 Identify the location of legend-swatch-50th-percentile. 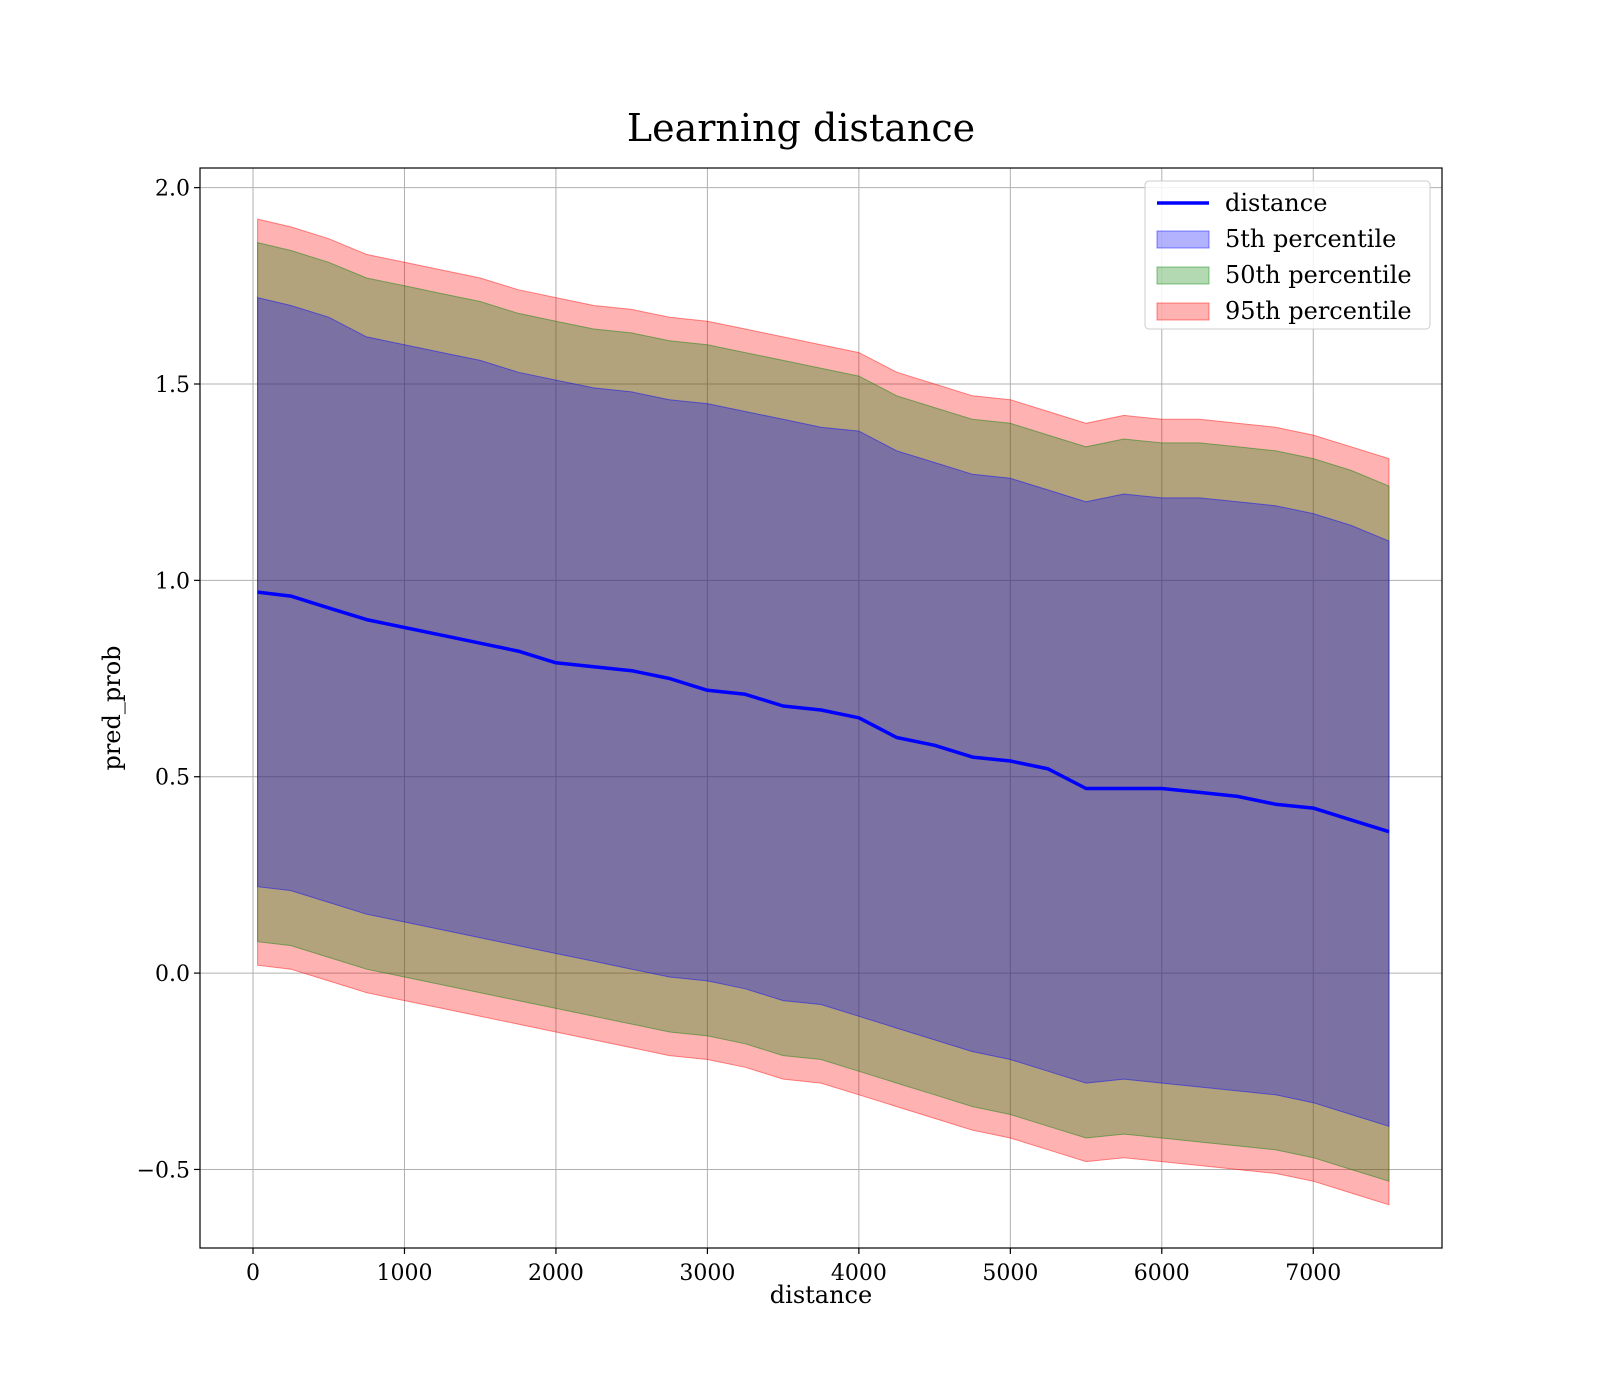
(1183, 275).